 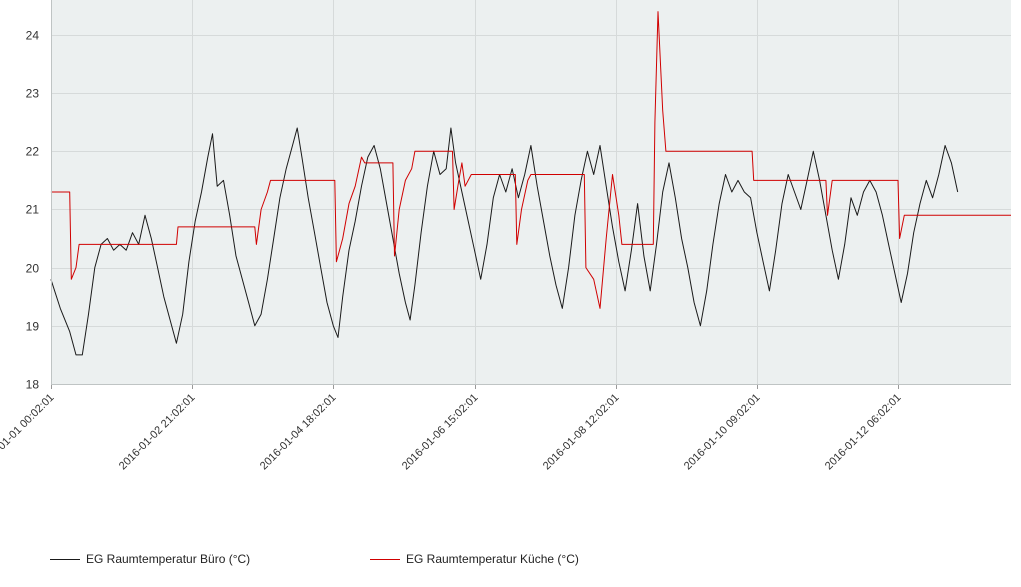 I want to click on legend-swatch-buero, so click(x=65, y=559).